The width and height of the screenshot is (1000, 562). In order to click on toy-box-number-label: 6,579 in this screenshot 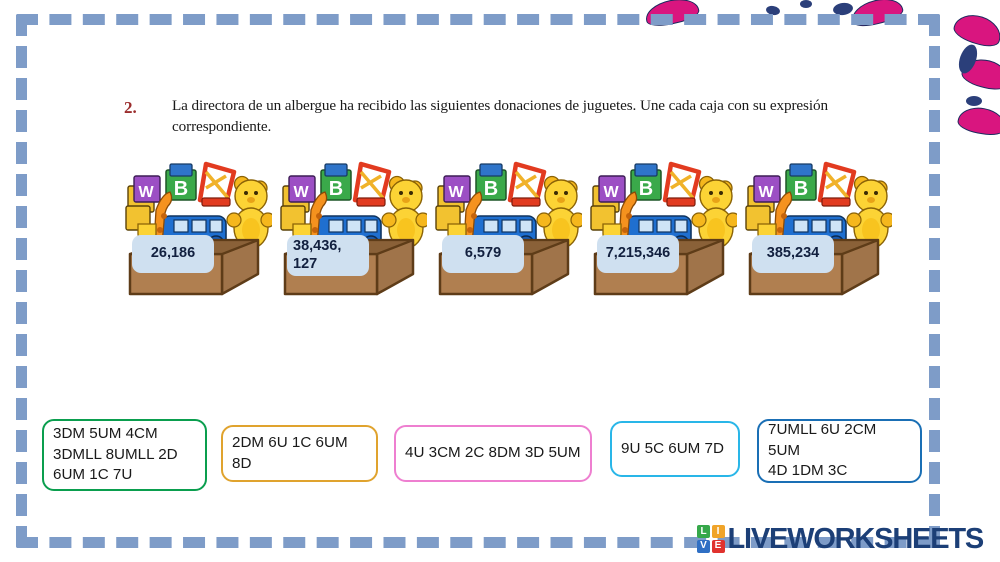, I will do `click(483, 254)`.